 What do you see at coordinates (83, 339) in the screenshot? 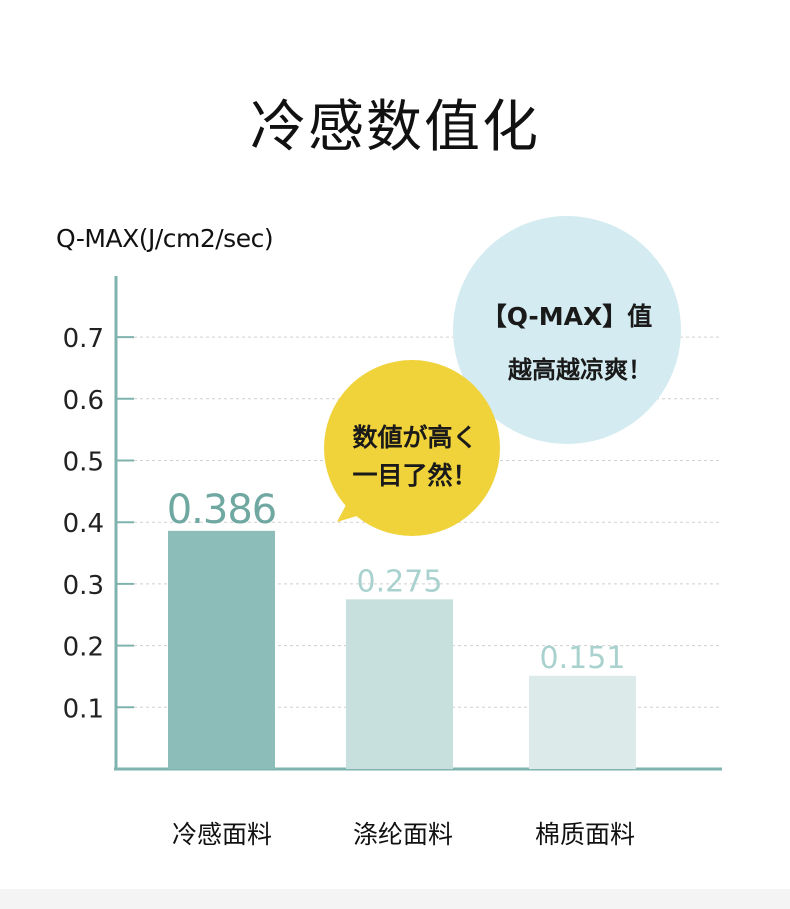
I see `y-tick-label: 0.7` at bounding box center [83, 339].